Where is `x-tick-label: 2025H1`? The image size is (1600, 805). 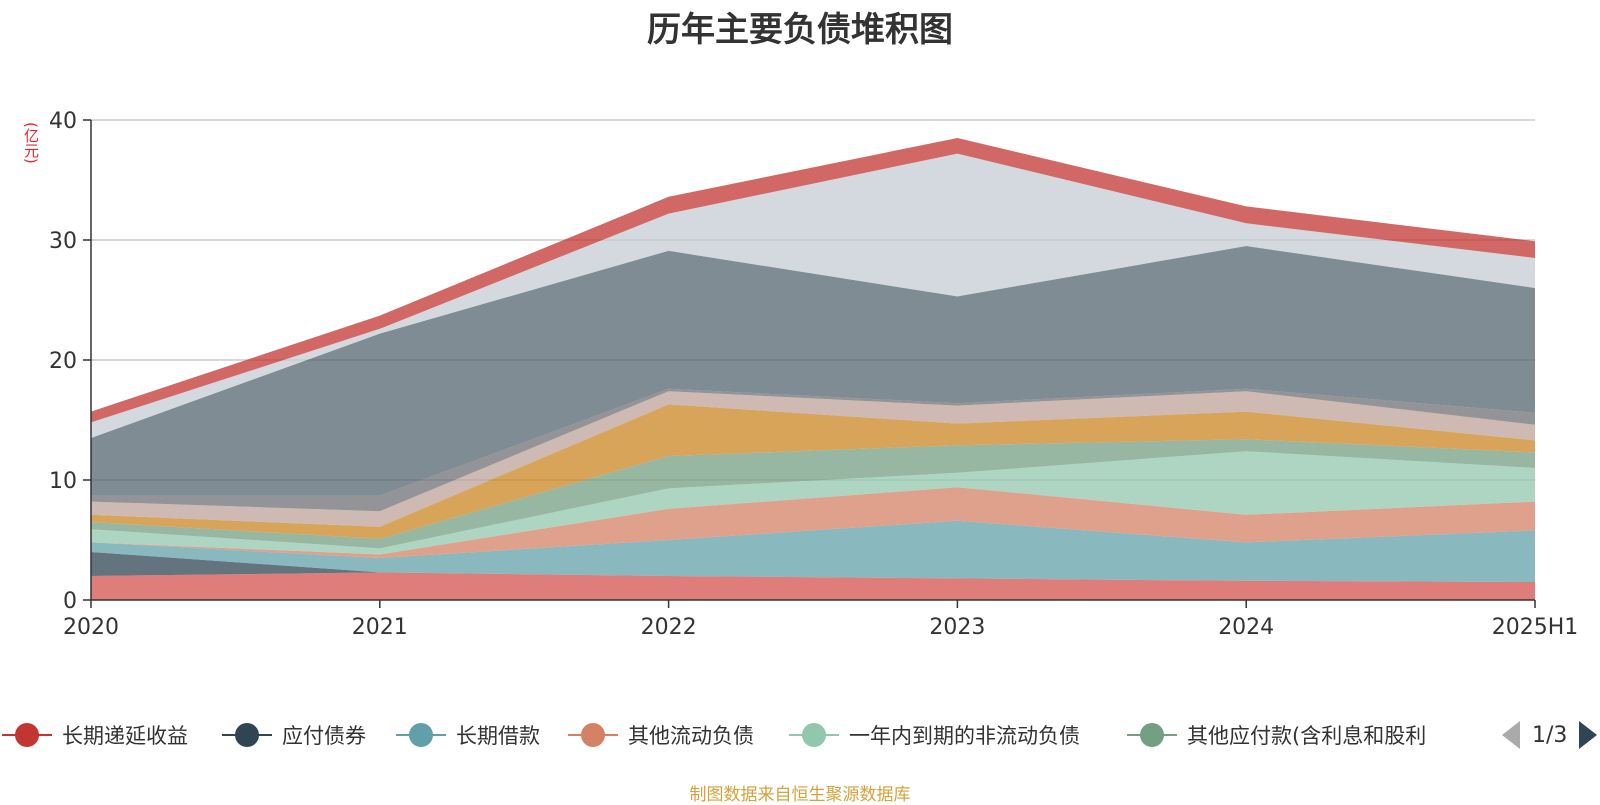 x-tick-label: 2025H1 is located at coordinates (1535, 627).